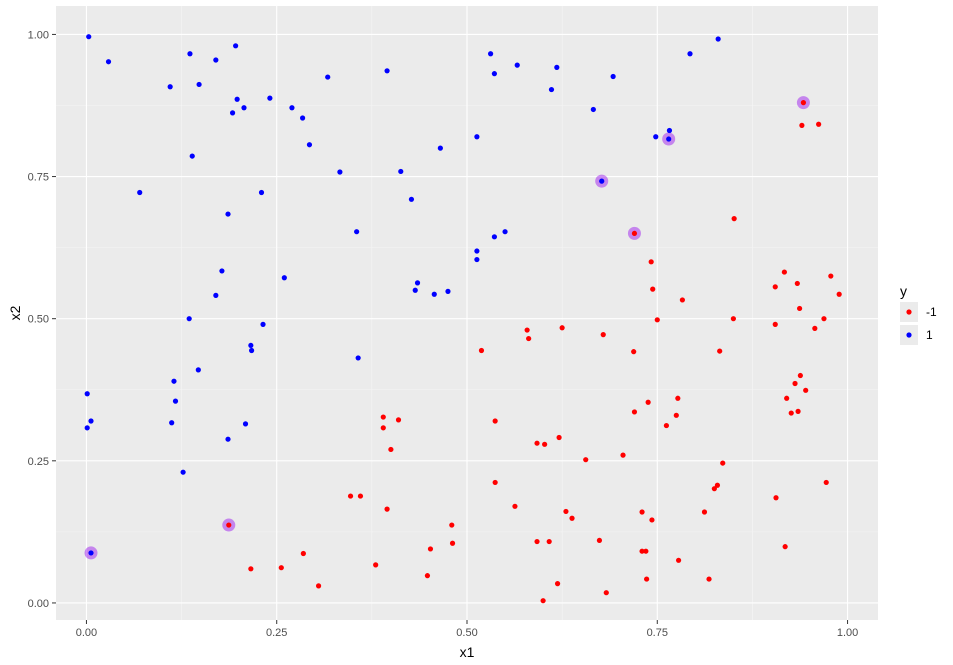 The width and height of the screenshot is (953, 665). I want to click on x-tick-label: 1.00, so click(847, 633).